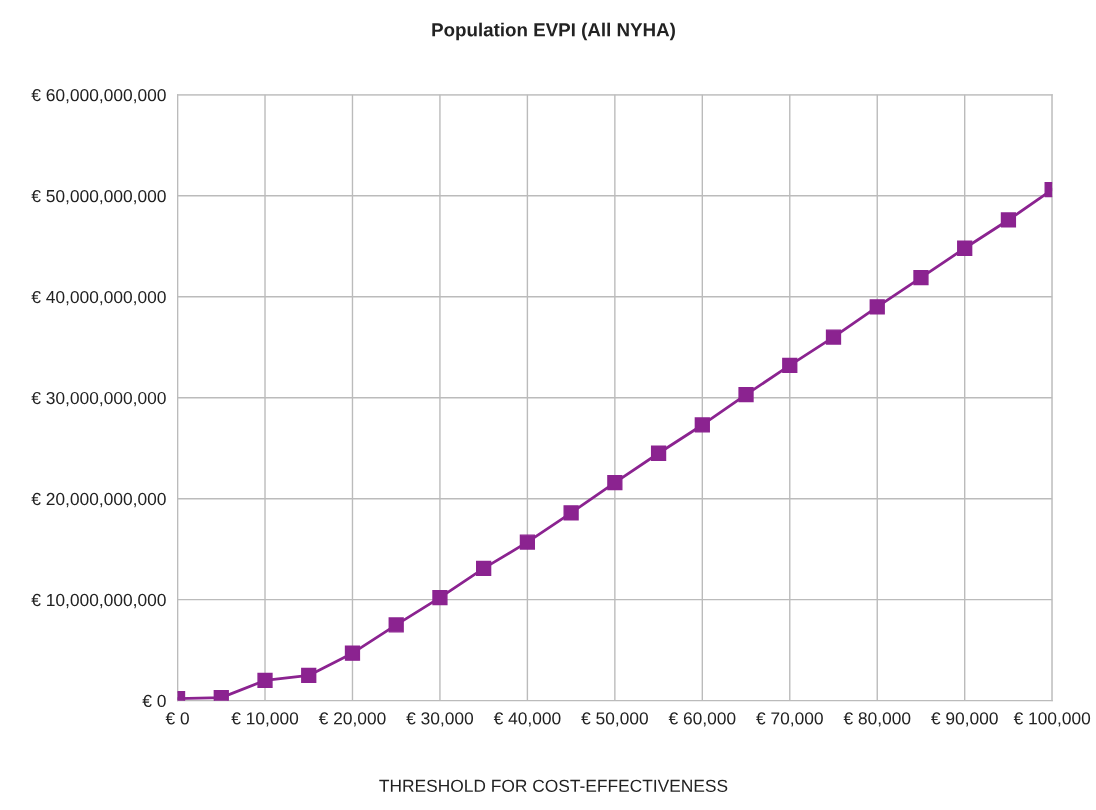  I want to click on x-tick-label: € 20,000, so click(352, 719).